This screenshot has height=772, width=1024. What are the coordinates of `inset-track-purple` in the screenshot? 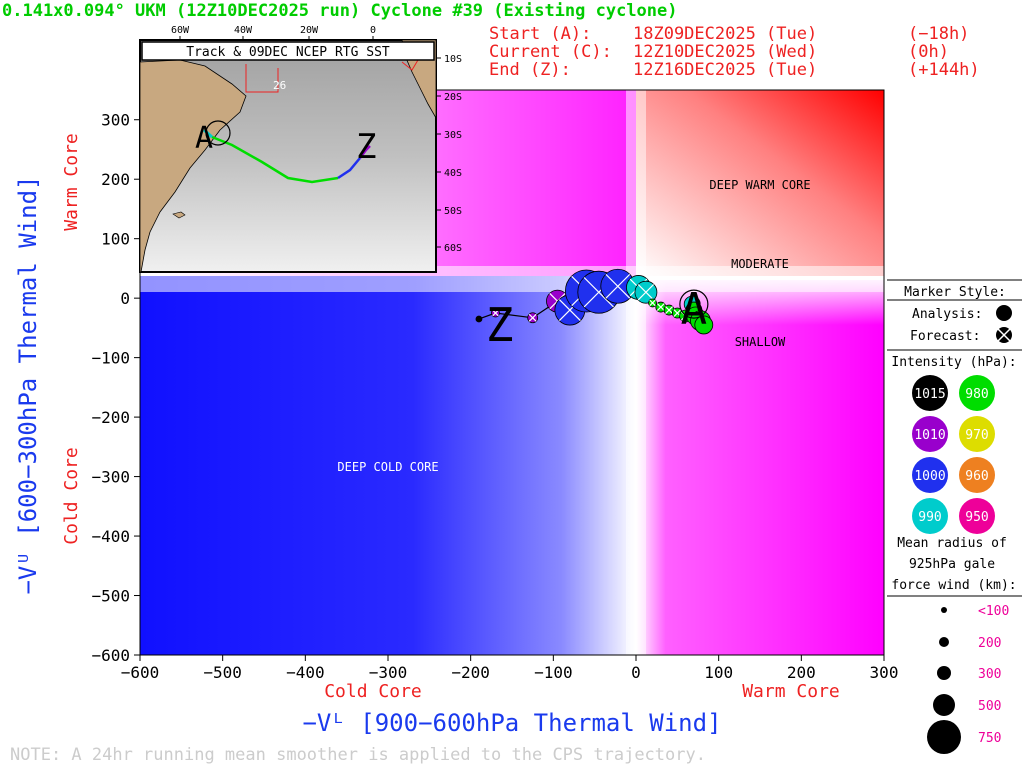 It's located at (365, 152).